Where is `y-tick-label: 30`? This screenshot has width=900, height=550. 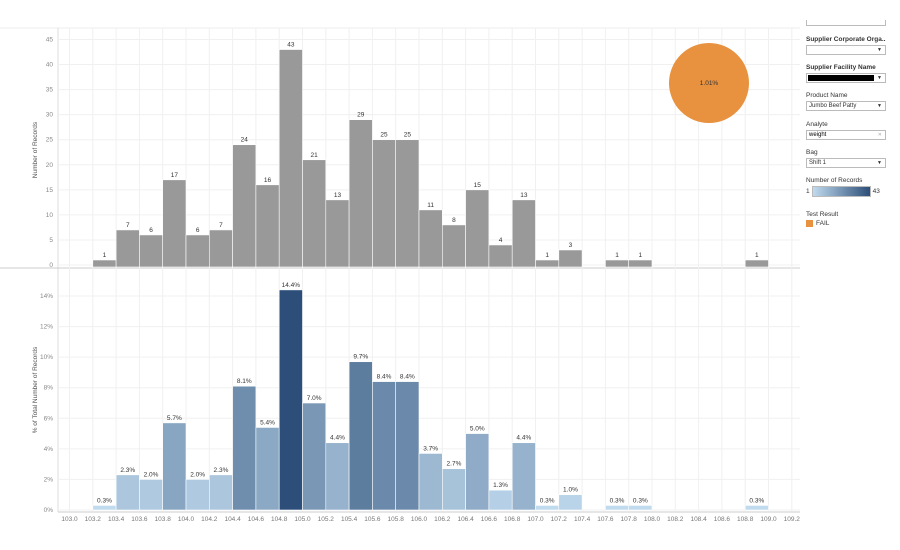
y-tick-label: 30 is located at coordinates (50, 115).